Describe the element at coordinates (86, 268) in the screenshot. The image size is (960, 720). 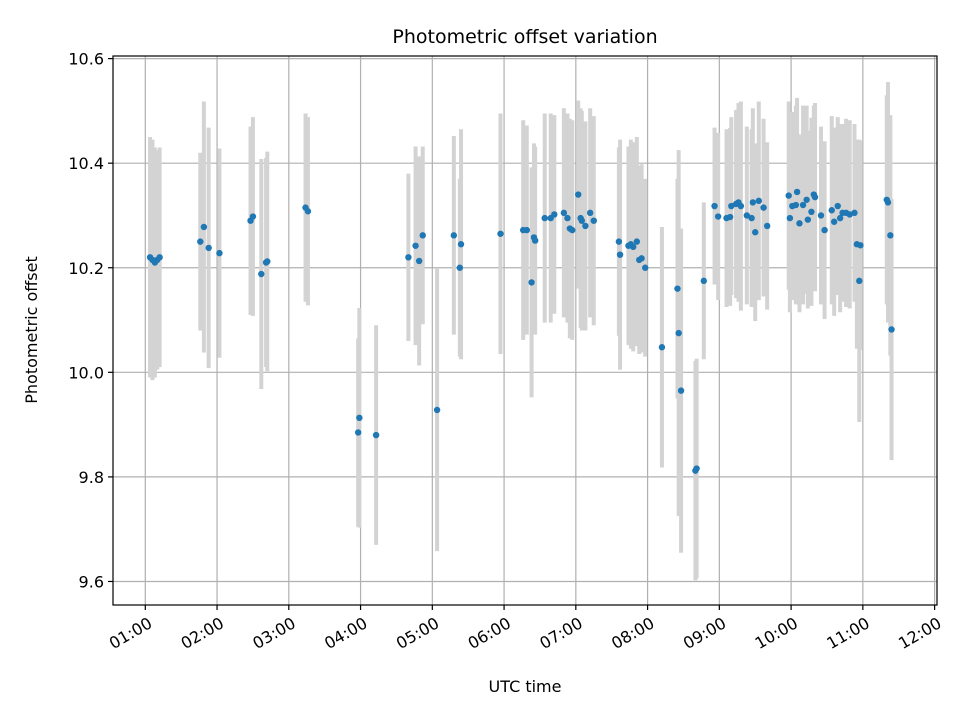
I see `y-tick-label: 10.2` at that location.